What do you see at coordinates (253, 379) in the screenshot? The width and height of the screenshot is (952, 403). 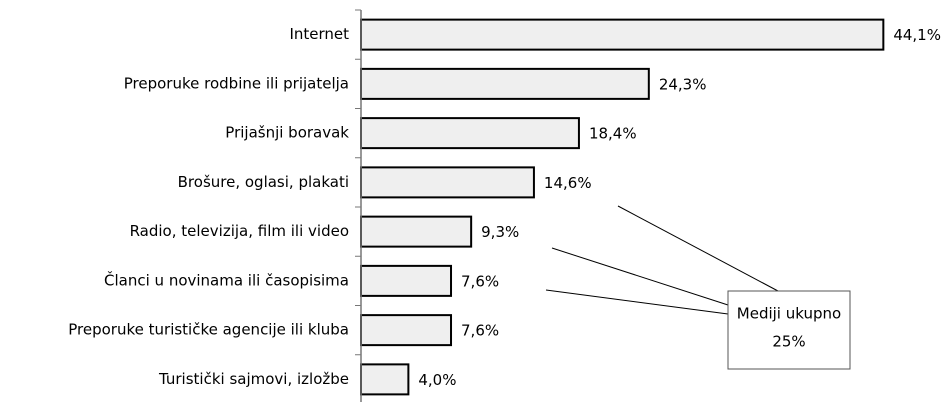 I see `category-label: Turistički sajmovi, izložbe` at bounding box center [253, 379].